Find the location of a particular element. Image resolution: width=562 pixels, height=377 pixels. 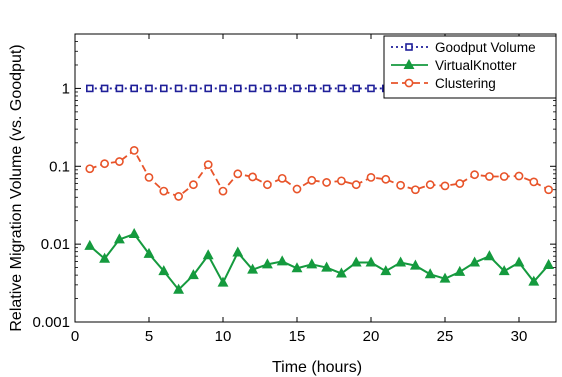

legend-item: Clustering is located at coordinates (443, 83).